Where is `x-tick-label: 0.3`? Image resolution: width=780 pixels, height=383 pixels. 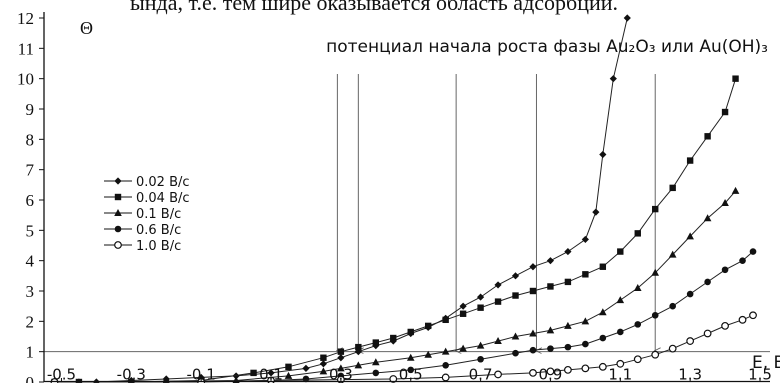 x-tick-label: 0.3 is located at coordinates (341, 374).